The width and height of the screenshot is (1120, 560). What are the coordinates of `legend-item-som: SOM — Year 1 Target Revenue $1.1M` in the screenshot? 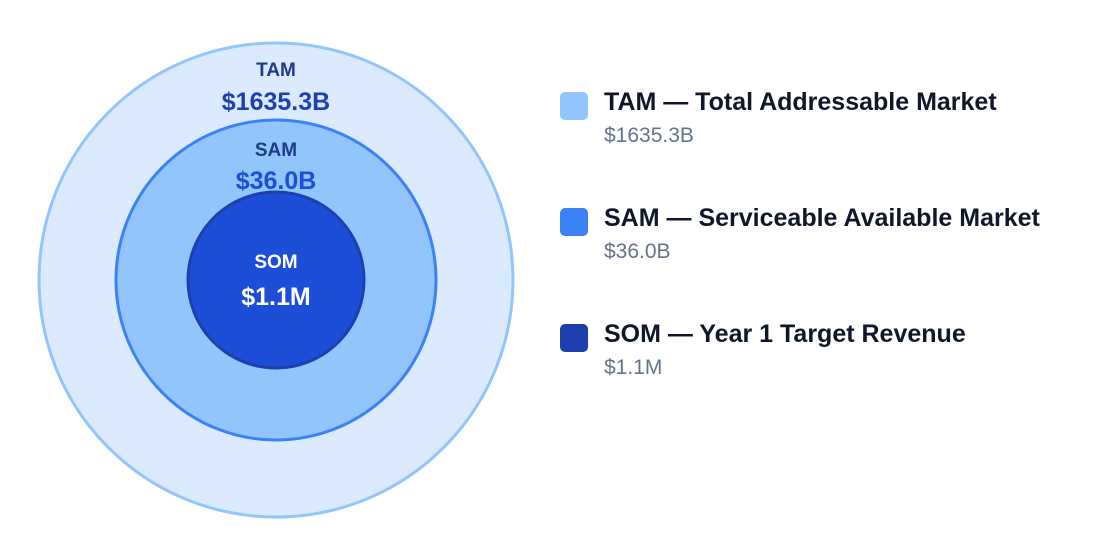 It's located at (830, 378).